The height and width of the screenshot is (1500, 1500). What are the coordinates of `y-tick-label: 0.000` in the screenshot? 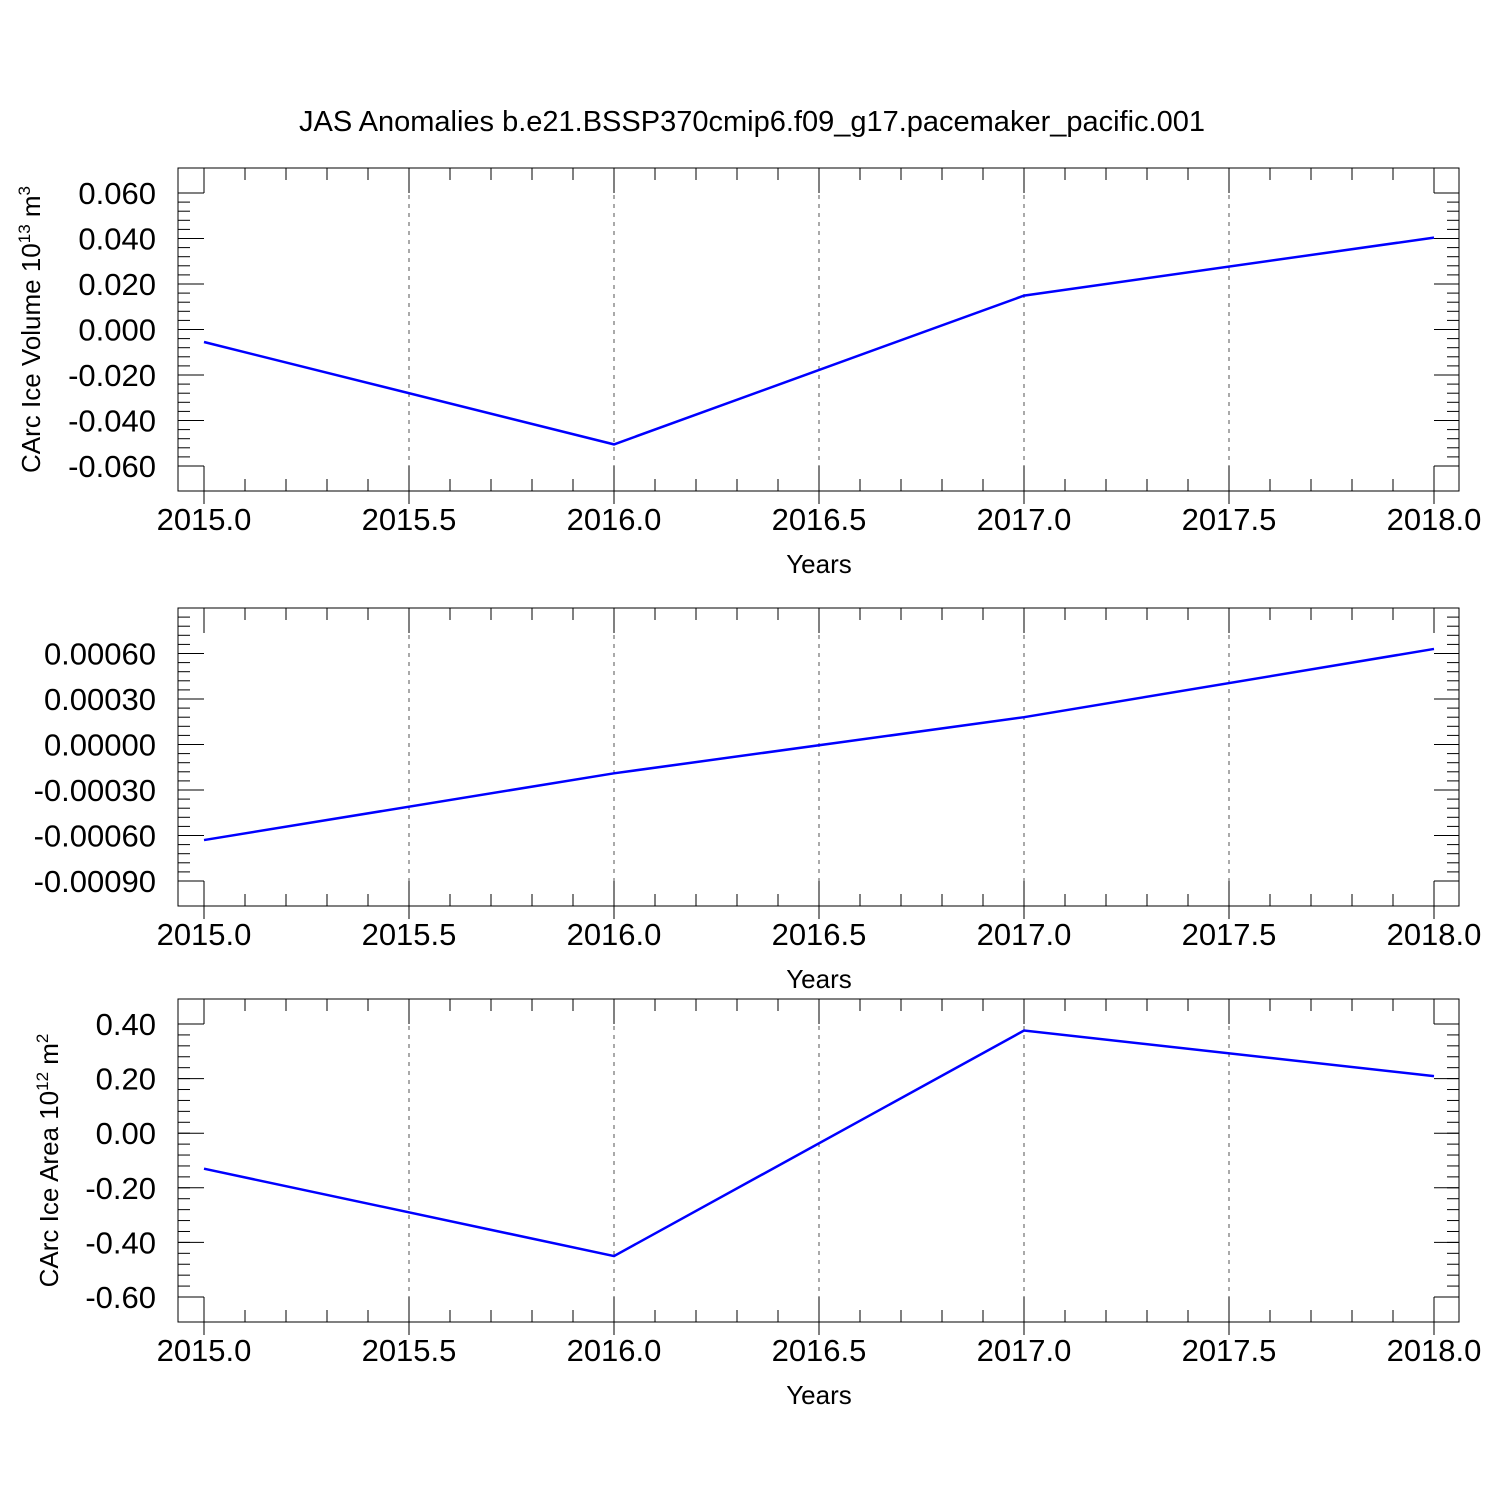 It's located at (117, 330).